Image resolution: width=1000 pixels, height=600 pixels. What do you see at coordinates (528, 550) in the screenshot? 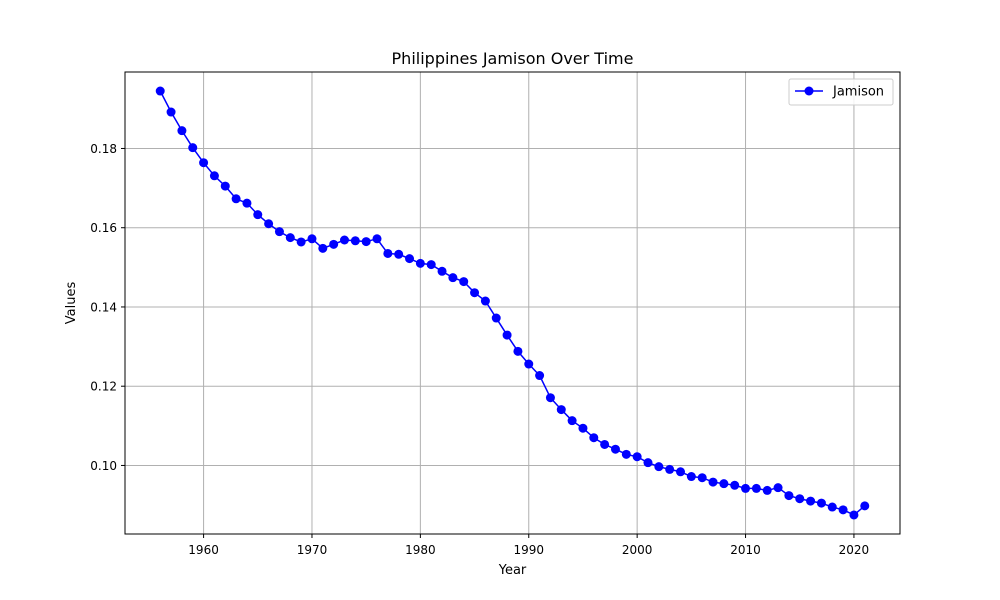
I see `x-tick-label: 1990` at bounding box center [528, 550].